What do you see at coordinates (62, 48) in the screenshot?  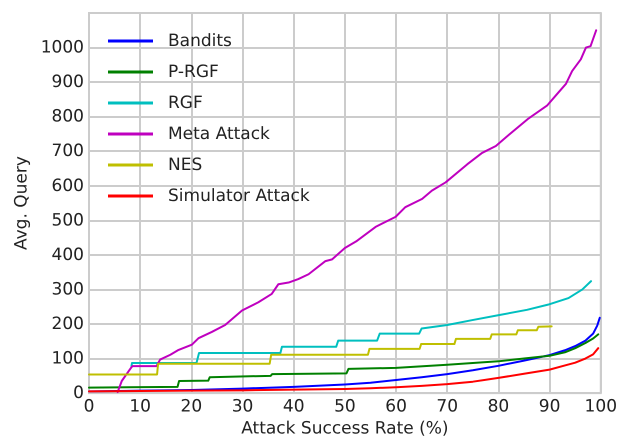 I see `y-tick-label: 1000` at bounding box center [62, 48].